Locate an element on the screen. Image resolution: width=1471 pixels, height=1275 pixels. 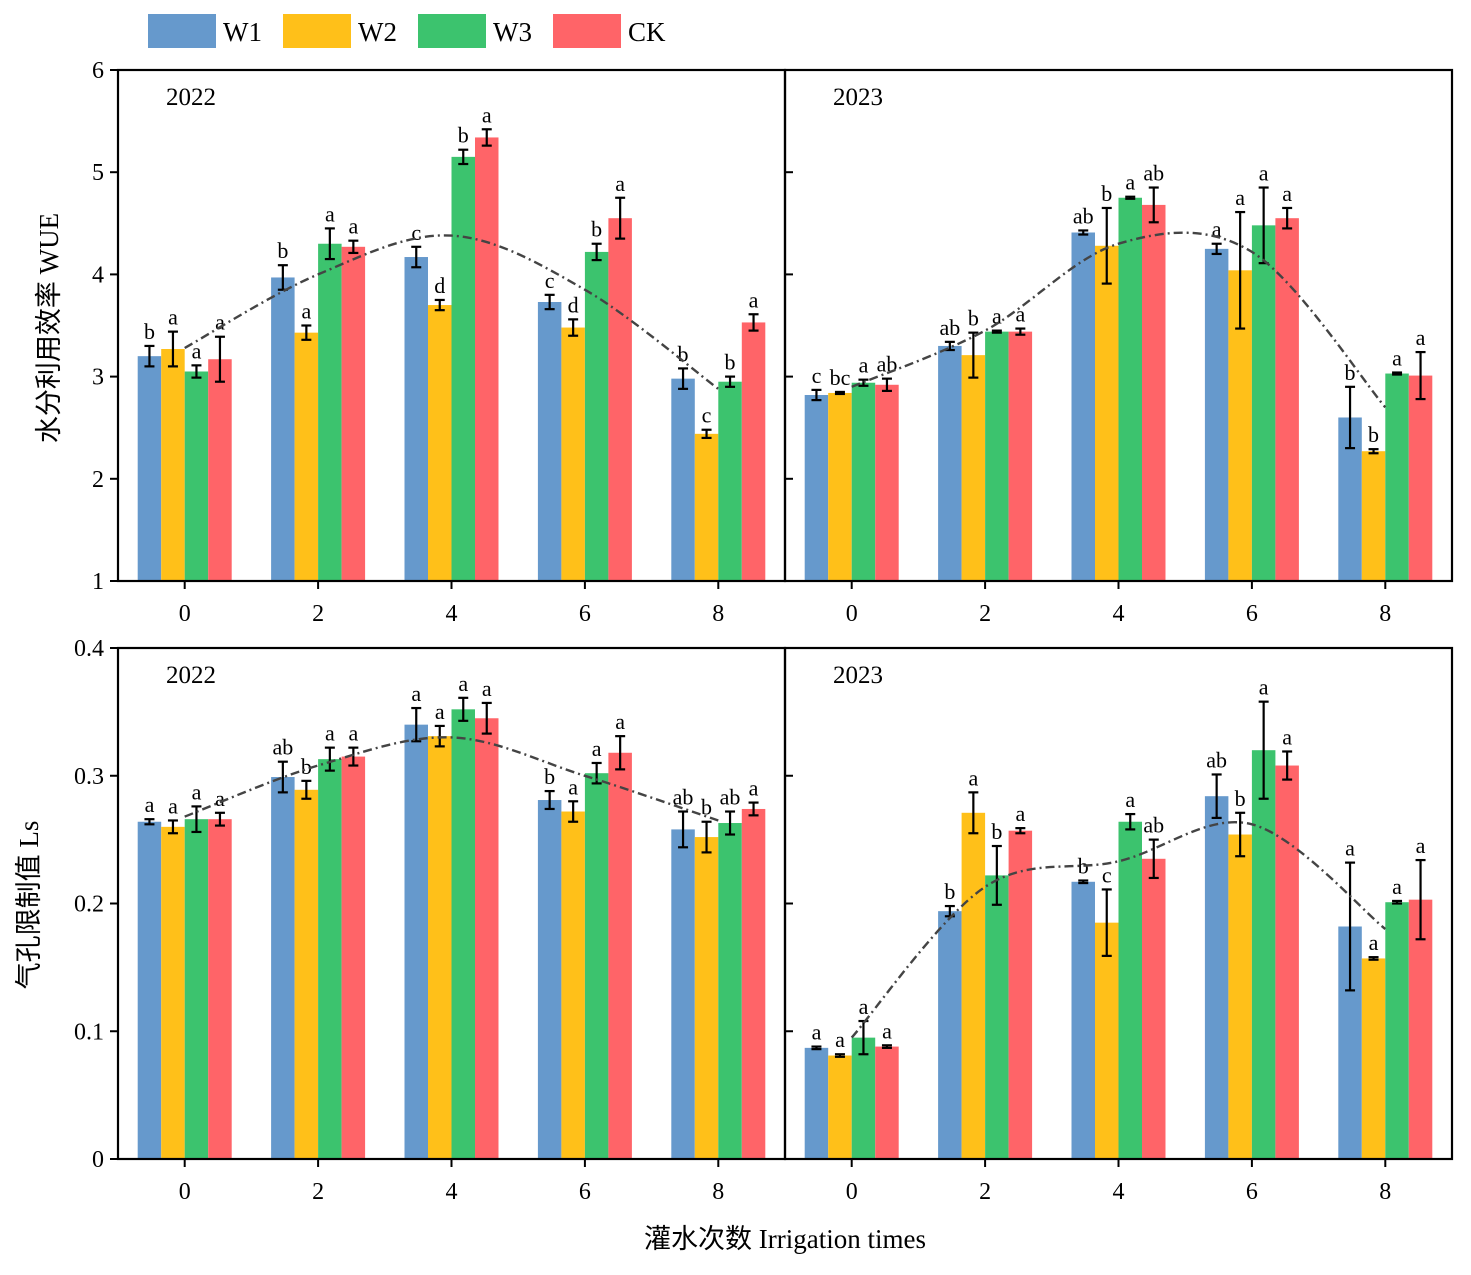
legend-swatch-ck is located at coordinates (587, 31).